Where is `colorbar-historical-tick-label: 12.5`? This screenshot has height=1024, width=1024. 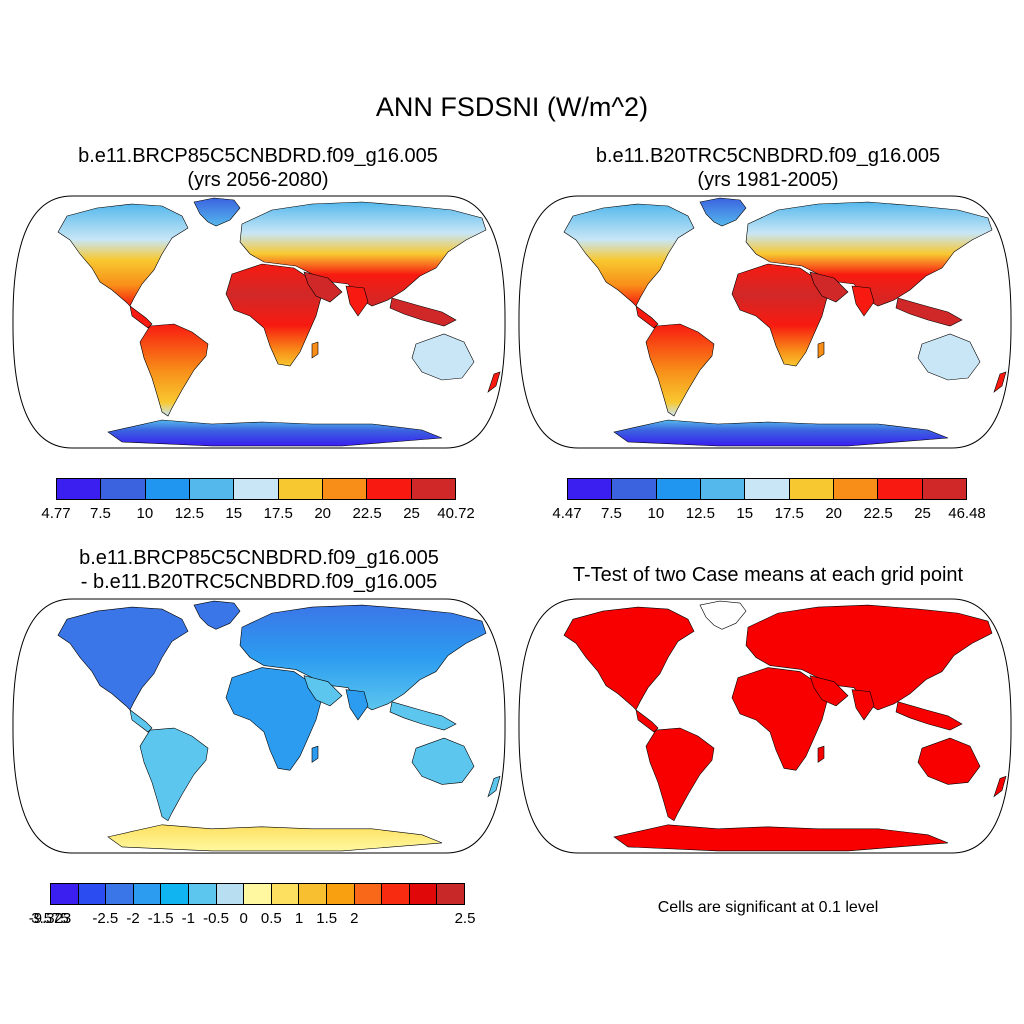
colorbar-historical-tick-label: 12.5 is located at coordinates (700, 513).